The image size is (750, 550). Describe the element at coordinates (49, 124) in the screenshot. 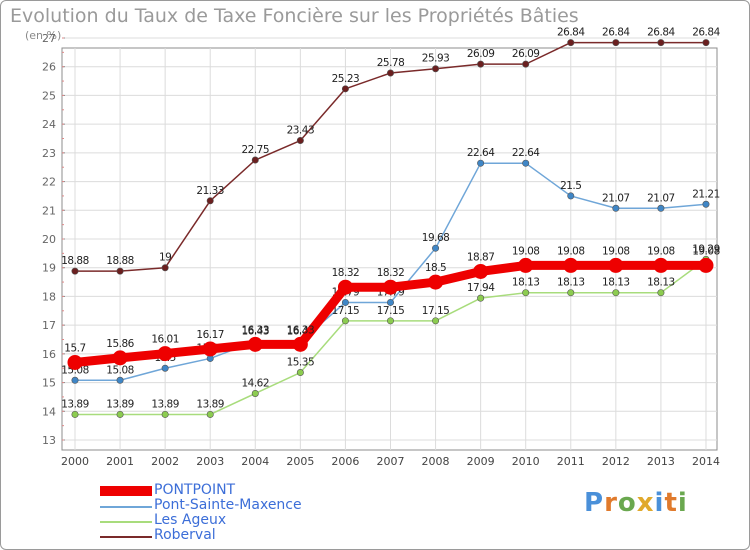

I see `y-tick-label: 24` at that location.